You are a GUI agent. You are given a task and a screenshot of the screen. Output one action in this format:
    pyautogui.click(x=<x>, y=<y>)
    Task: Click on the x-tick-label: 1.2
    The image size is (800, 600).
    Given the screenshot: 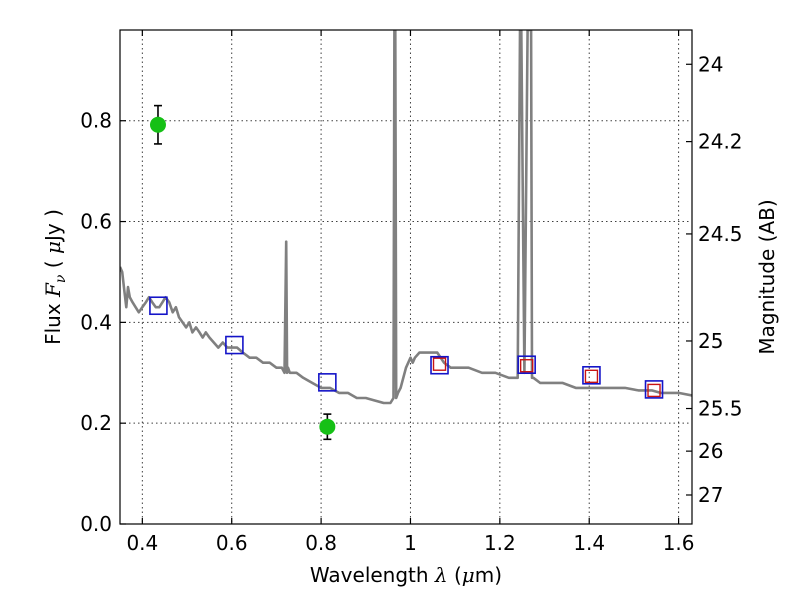 What is the action you would take?
    pyautogui.click(x=500, y=543)
    